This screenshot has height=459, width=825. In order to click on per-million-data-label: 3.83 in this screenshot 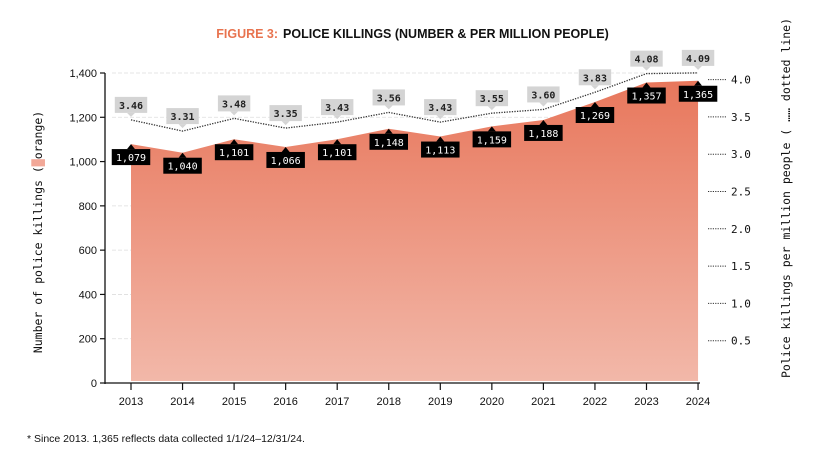, I will do `click(595, 79)`.